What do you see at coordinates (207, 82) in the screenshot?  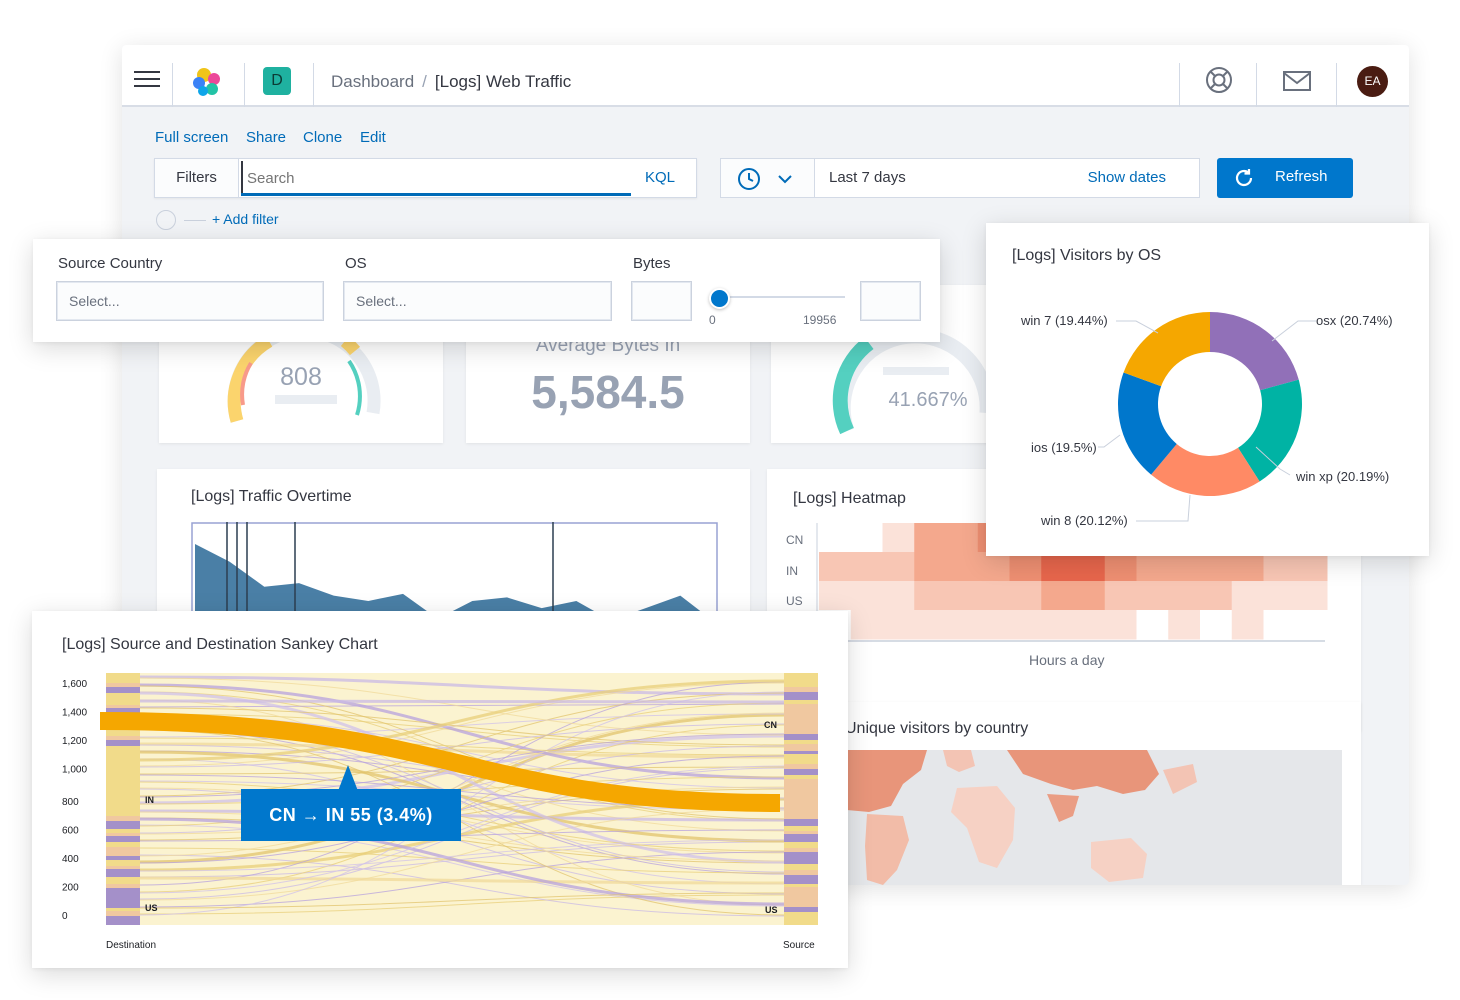 I see `elastic-logo` at bounding box center [207, 82].